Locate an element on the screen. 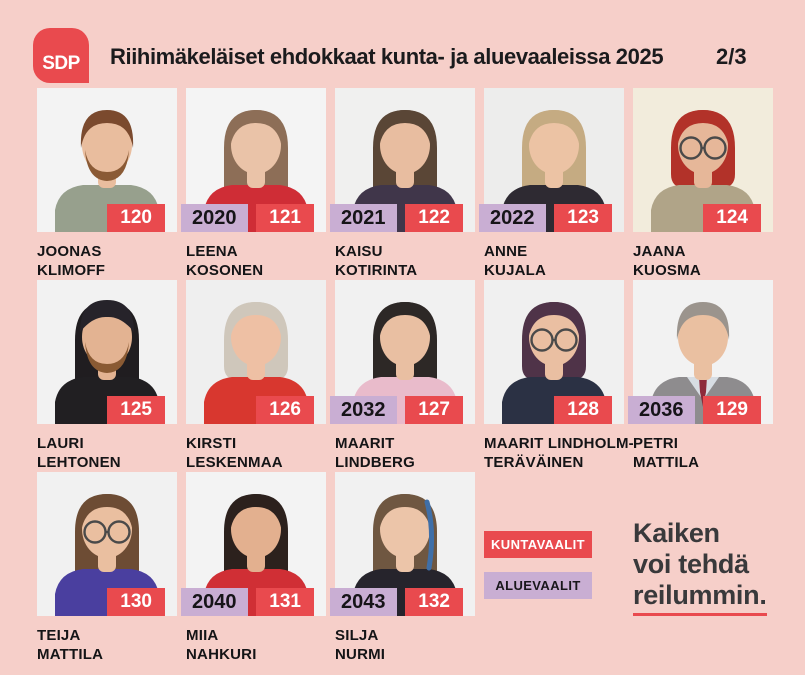  candidate-last-name: NAHKURI is located at coordinates (221, 655).